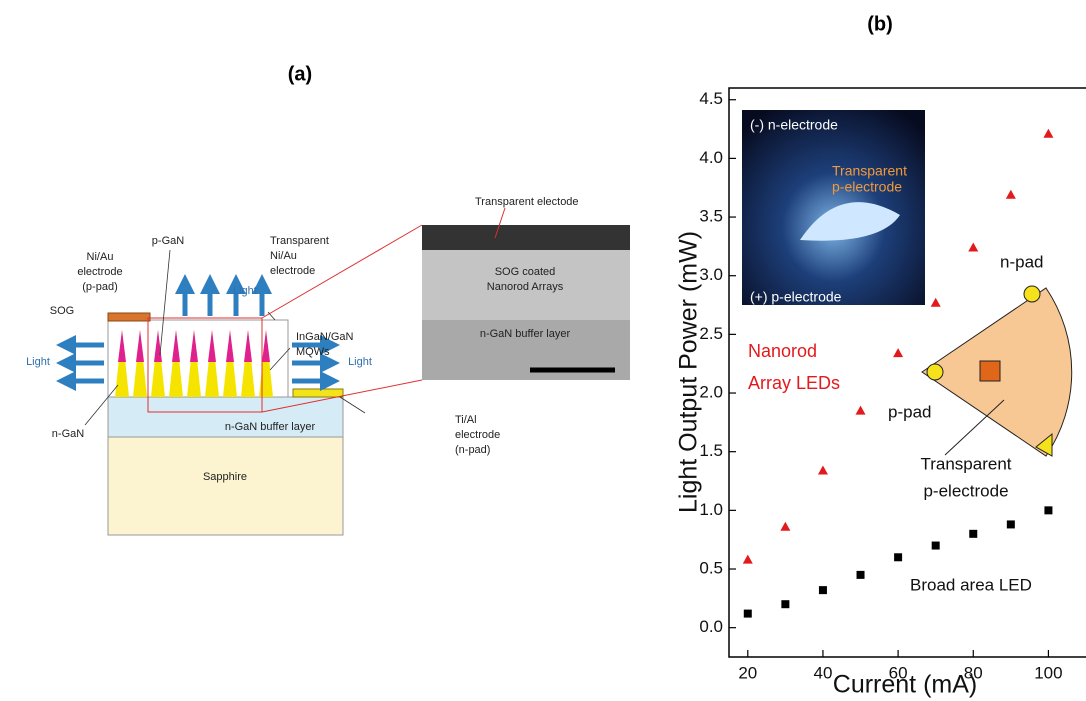 This screenshot has height=701, width=1086. I want to click on label: SOG, so click(62, 311).